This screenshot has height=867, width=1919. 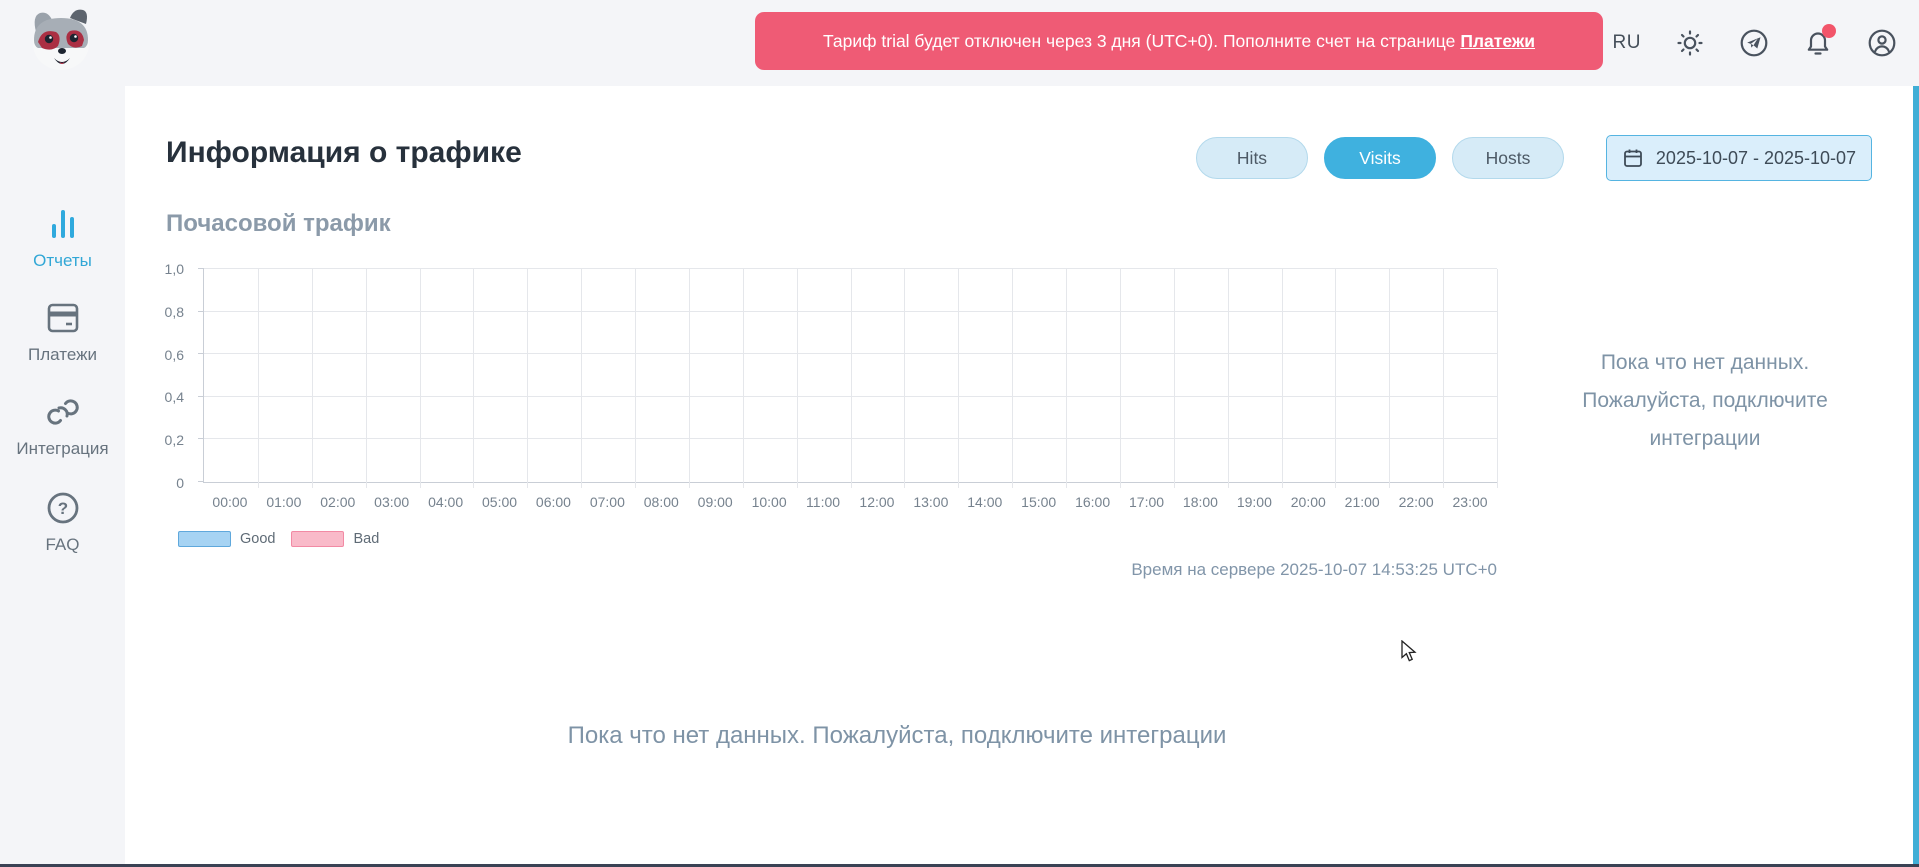 I want to click on horizontal-scrollbar, so click(x=959, y=865).